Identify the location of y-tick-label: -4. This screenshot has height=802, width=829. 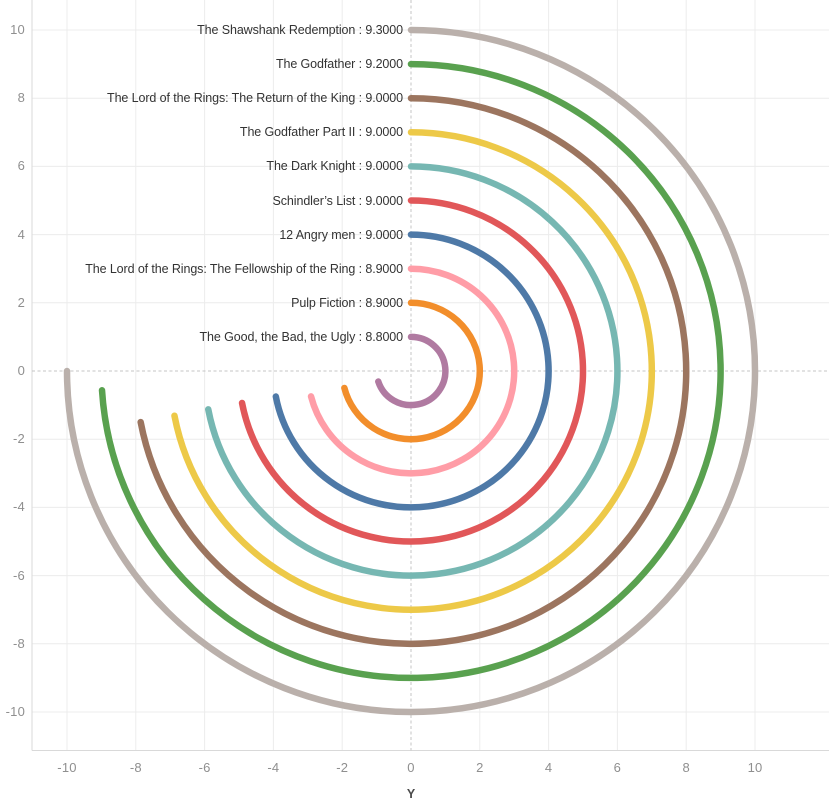
(19, 507).